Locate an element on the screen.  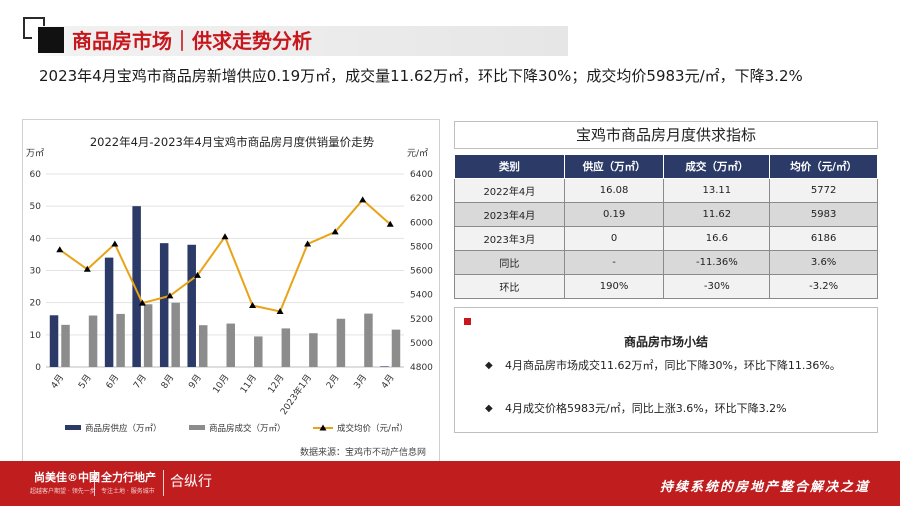
table-cell: 11.62 is located at coordinates (717, 214).